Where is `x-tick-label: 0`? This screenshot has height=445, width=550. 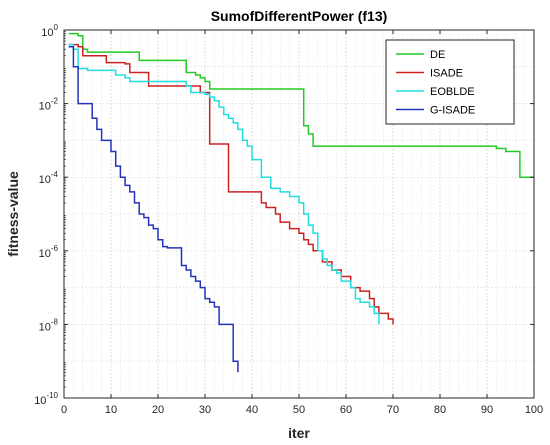 x-tick-label: 0 is located at coordinates (64, 410).